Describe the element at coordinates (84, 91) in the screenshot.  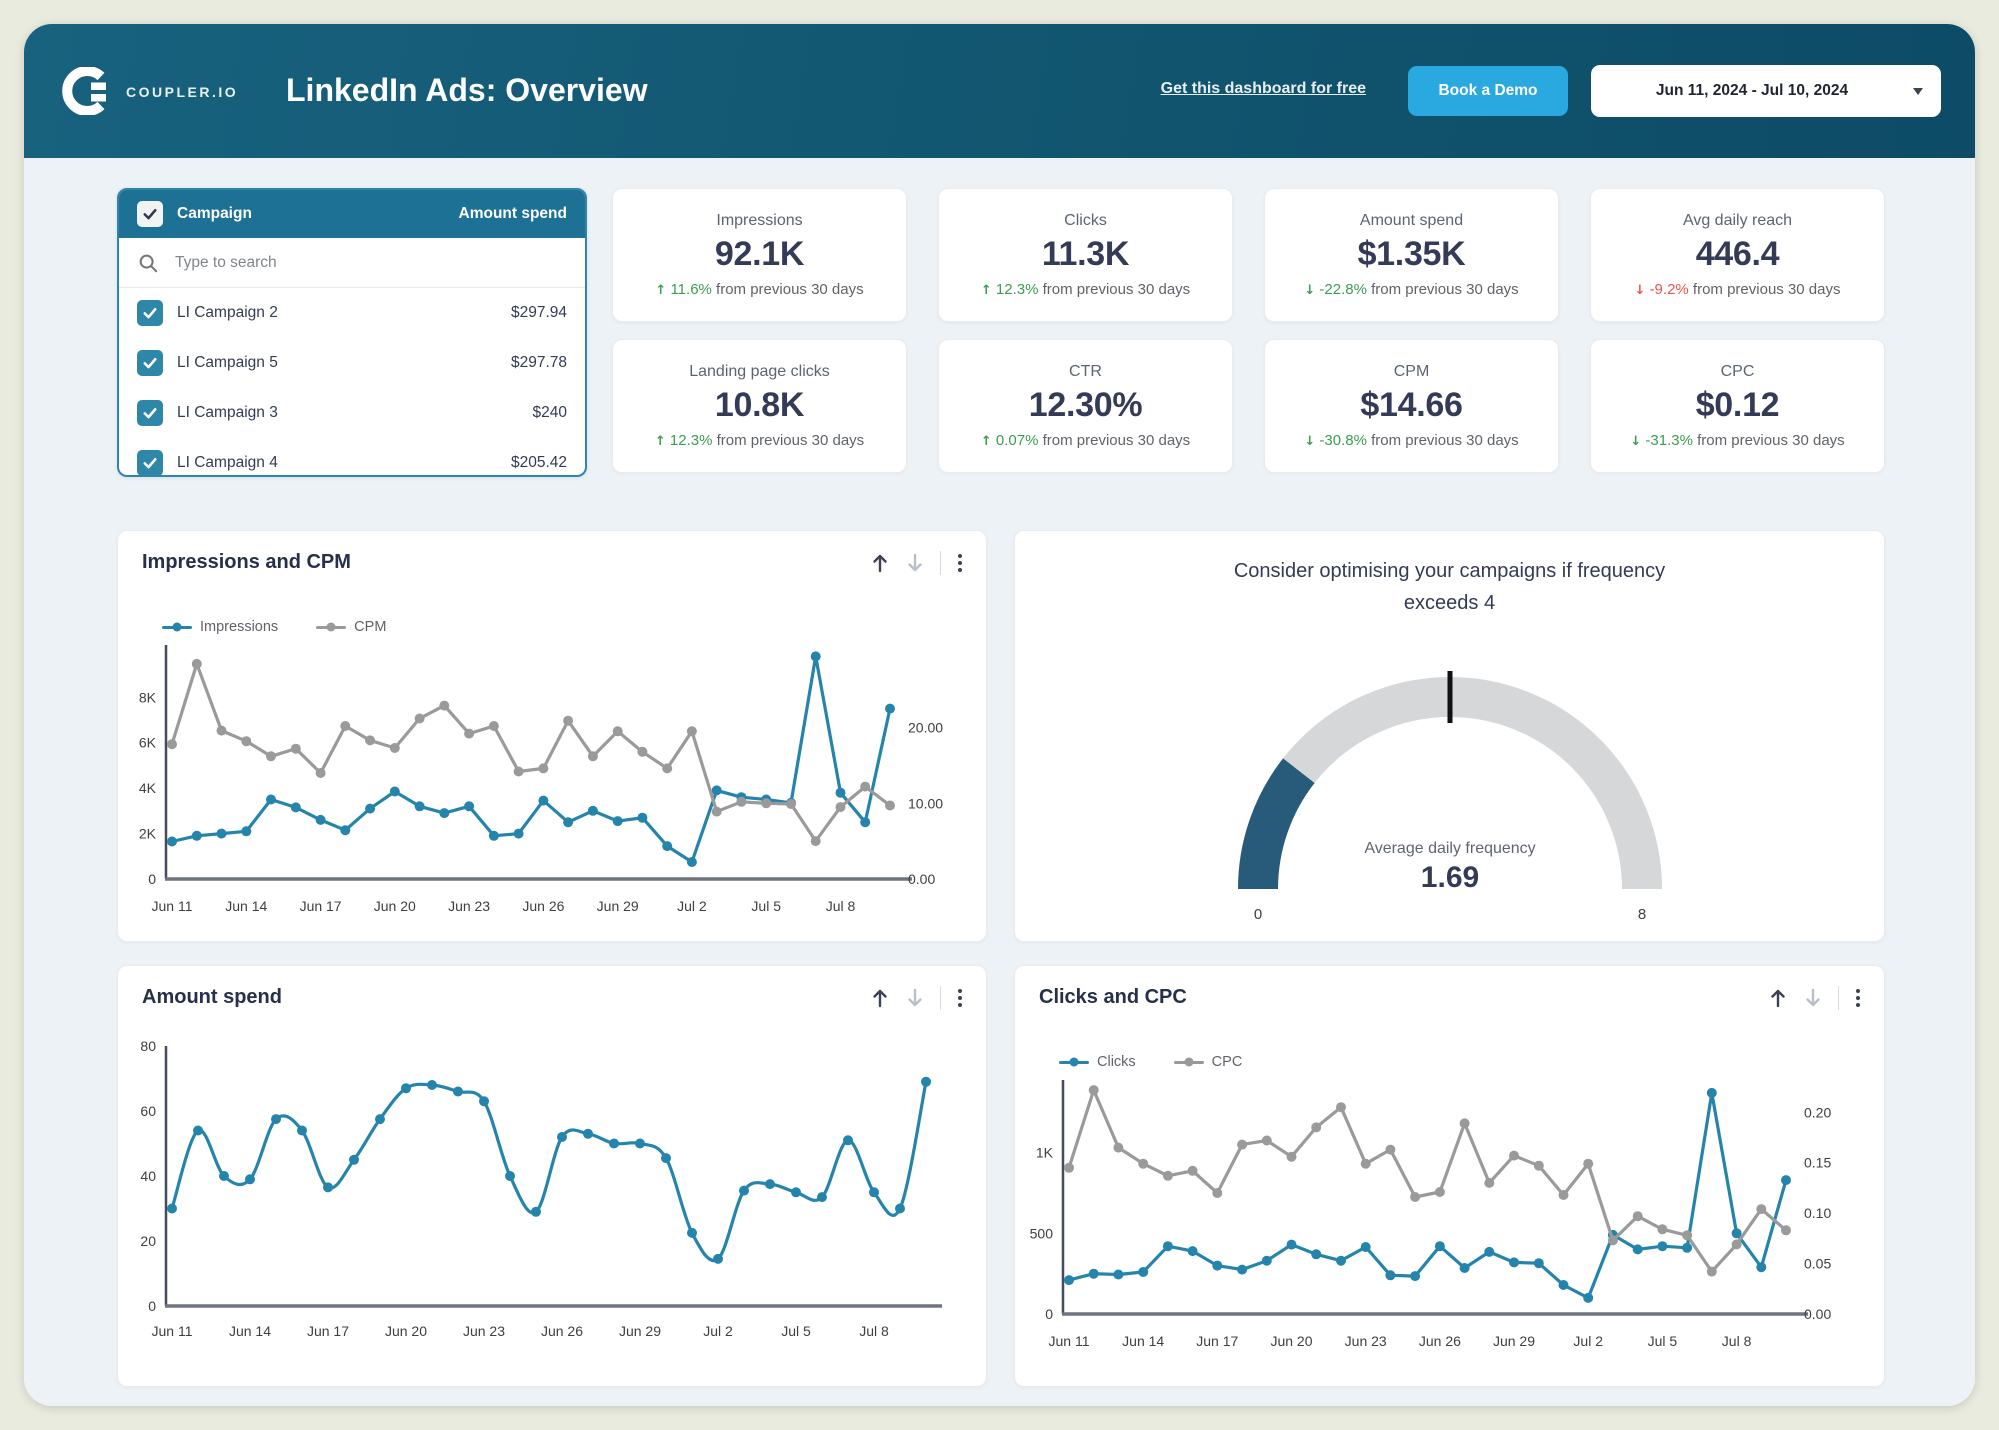
I see `coupler-logo-icon` at that location.